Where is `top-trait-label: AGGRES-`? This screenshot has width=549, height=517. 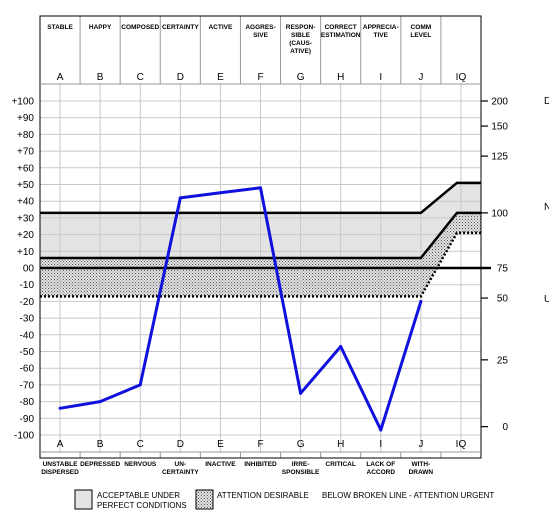
top-trait-label: AGGRES- is located at coordinates (260, 27).